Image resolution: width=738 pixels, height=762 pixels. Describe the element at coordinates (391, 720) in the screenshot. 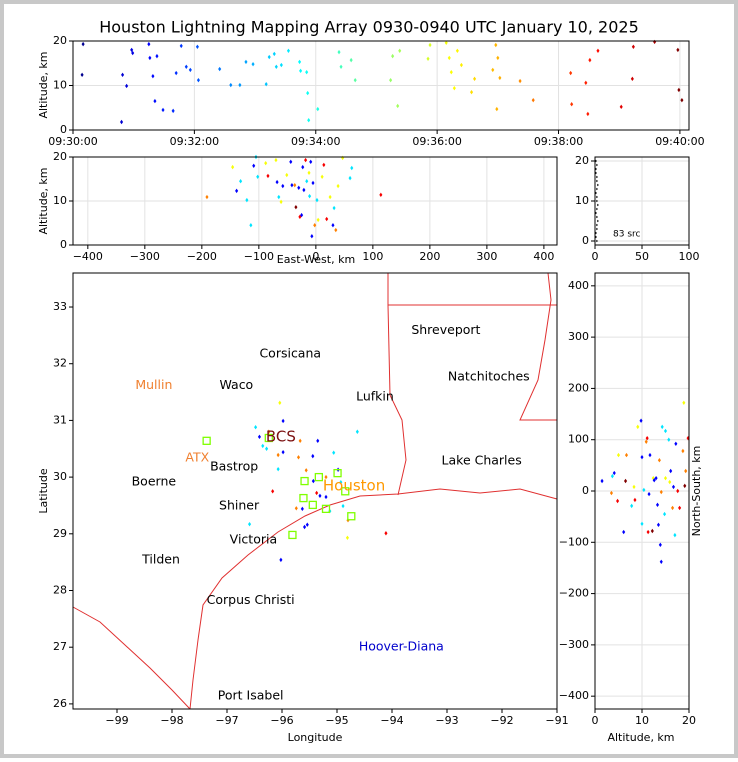

I see `x-tick-label: −94` at that location.